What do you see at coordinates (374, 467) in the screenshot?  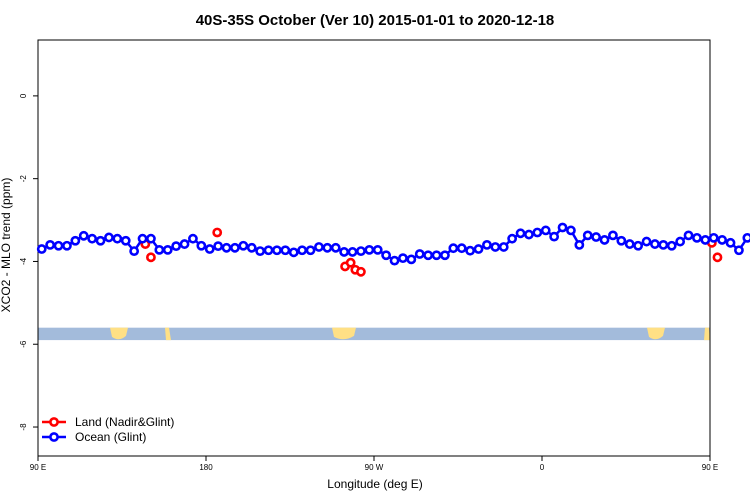 I see `x-tick-label: 90 W` at bounding box center [374, 467].